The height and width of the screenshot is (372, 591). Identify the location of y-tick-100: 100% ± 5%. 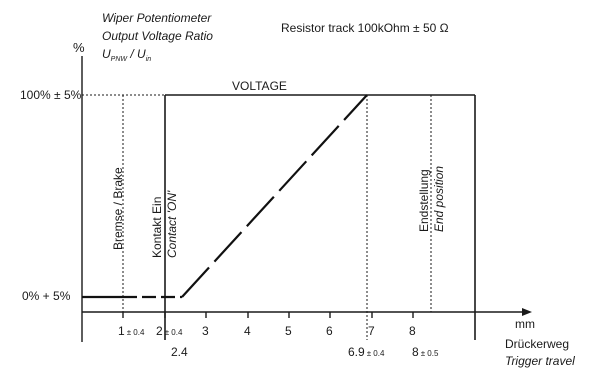
(51, 95).